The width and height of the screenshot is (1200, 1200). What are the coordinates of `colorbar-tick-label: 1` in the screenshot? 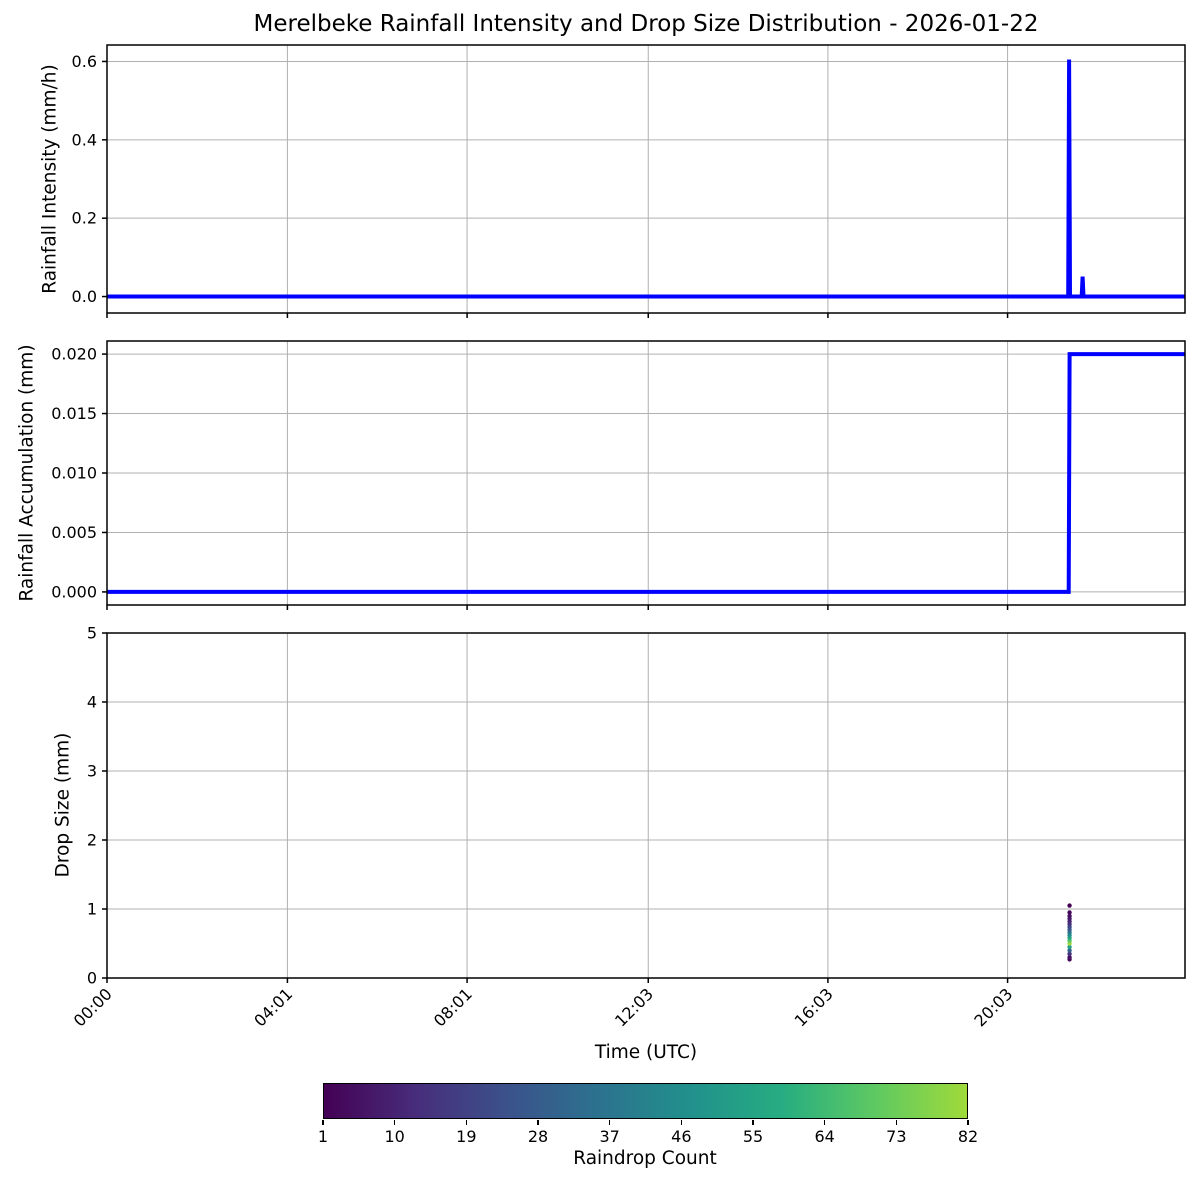 It's located at (323, 1136).